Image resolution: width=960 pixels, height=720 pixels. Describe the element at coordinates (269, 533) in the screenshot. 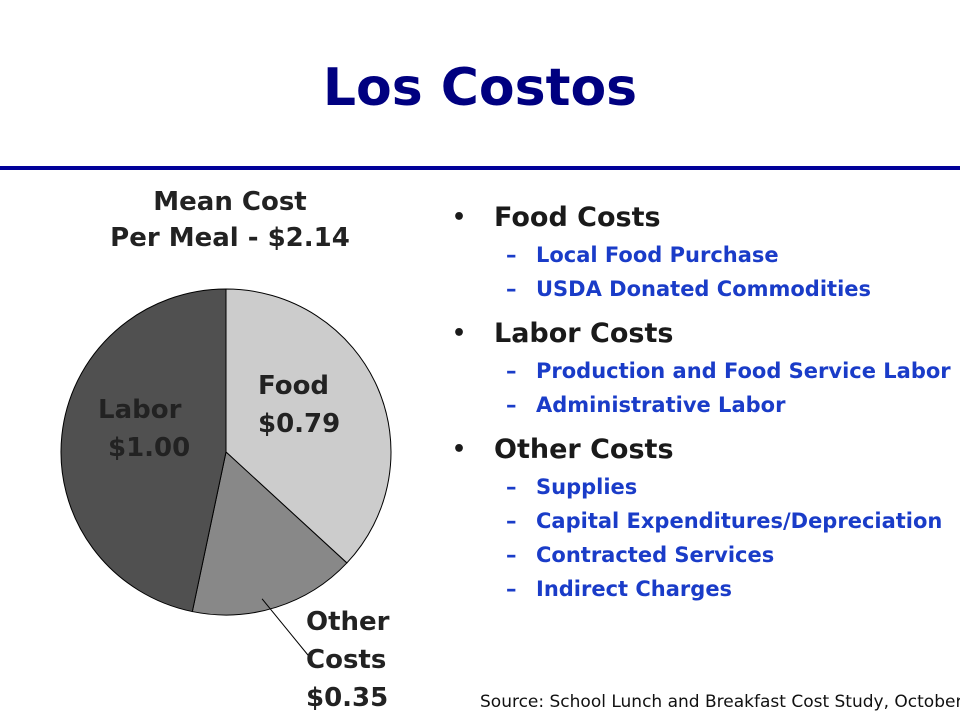

I see `pie-slice-other-costs` at that location.